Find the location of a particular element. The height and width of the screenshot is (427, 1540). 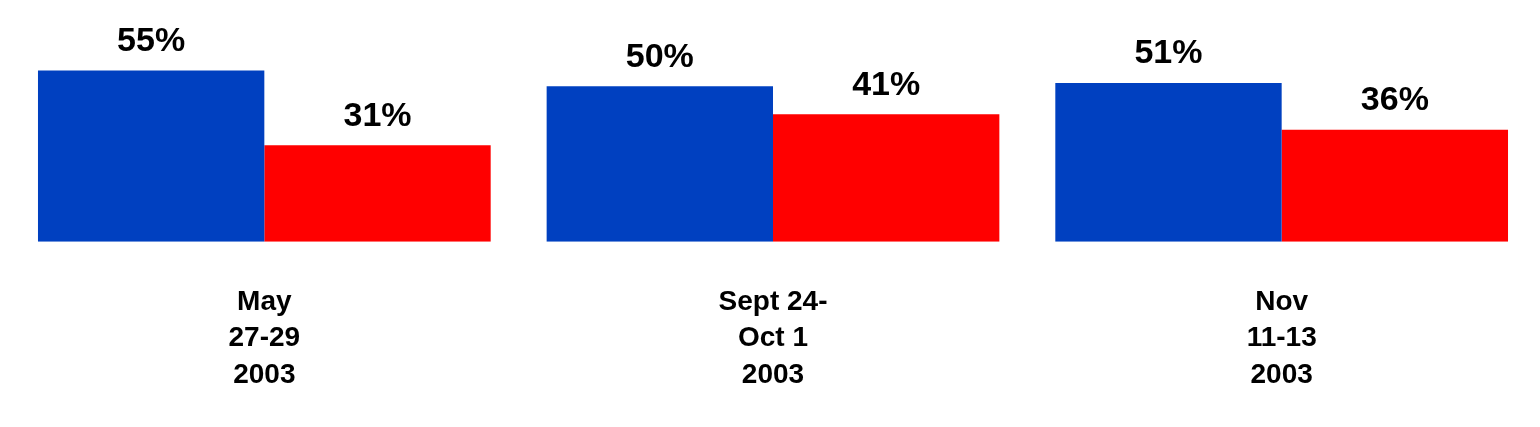

data-label: 41% is located at coordinates (886, 82).